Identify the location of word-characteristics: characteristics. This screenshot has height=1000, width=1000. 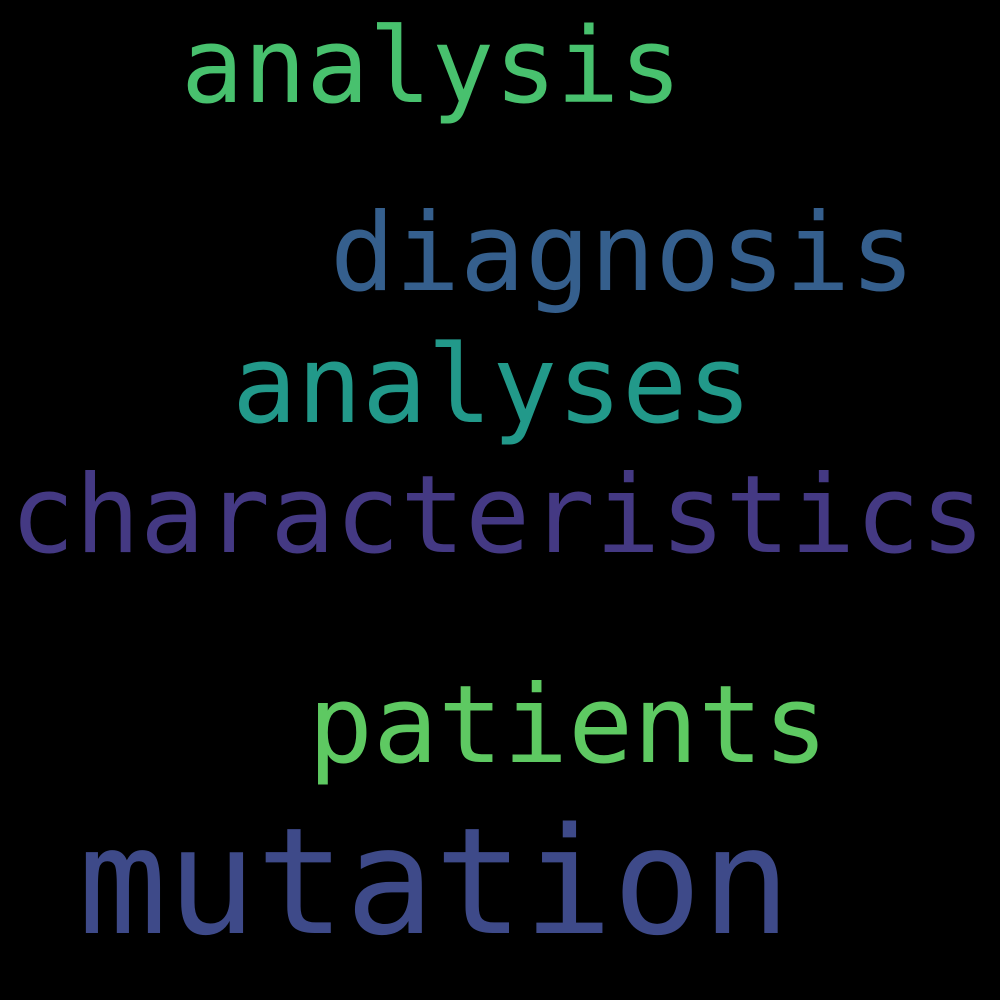
(498, 515).